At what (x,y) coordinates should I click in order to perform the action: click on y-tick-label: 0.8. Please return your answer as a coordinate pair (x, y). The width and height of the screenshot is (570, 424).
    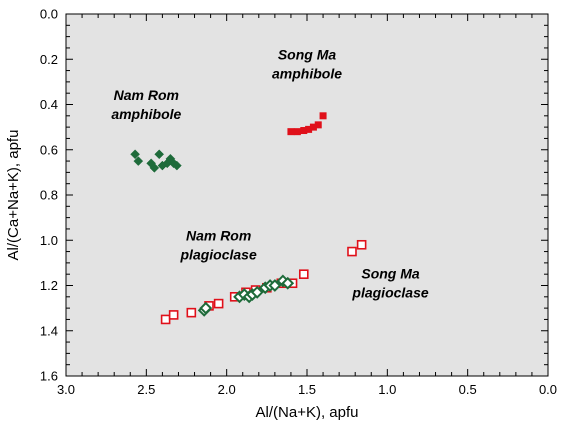
    Looking at the image, I should click on (49, 195).